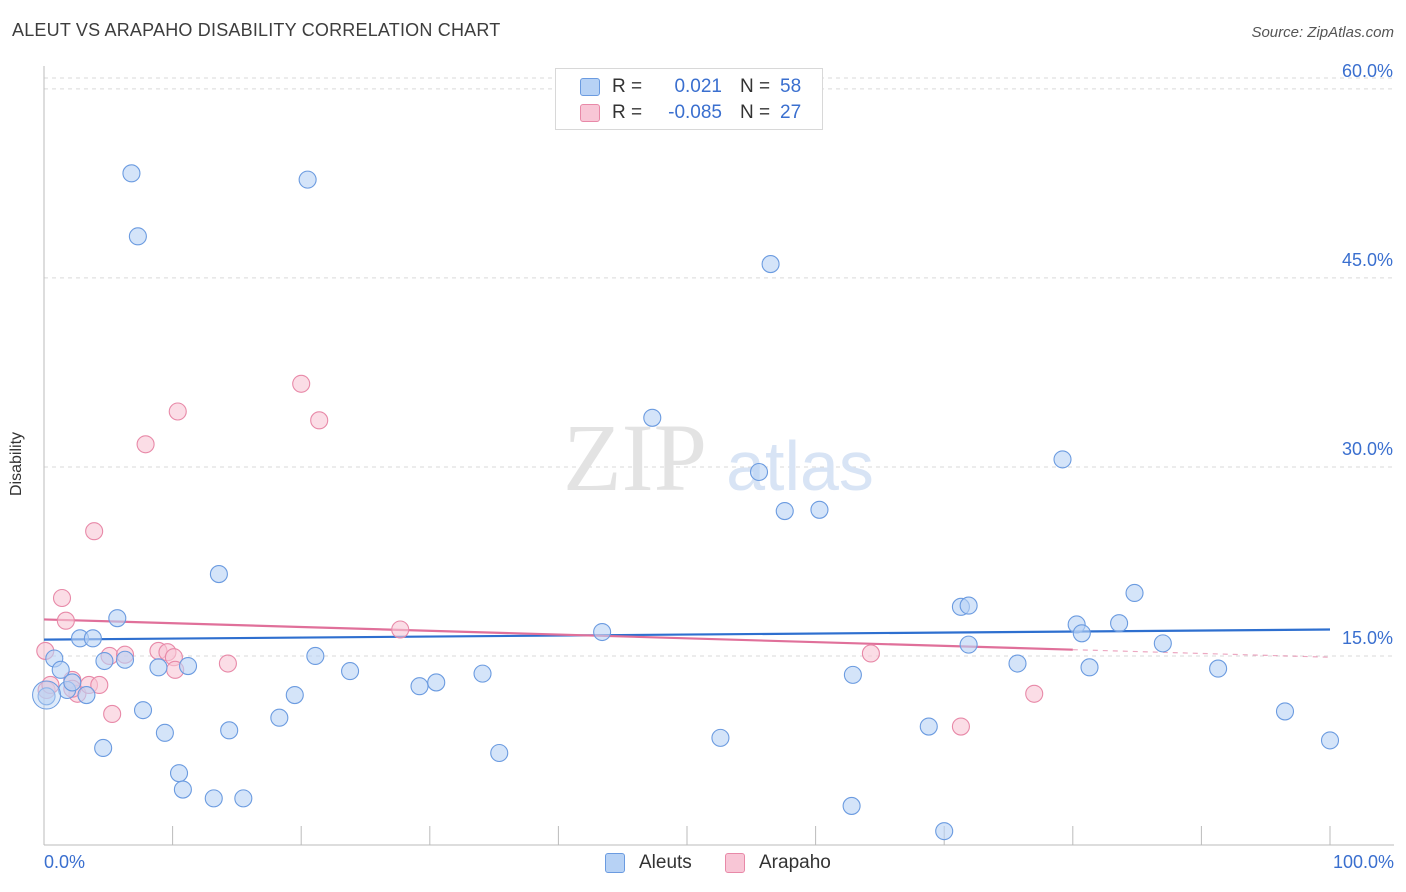  I want to click on legend-label-arapaho: Arapaho, so click(795, 862).